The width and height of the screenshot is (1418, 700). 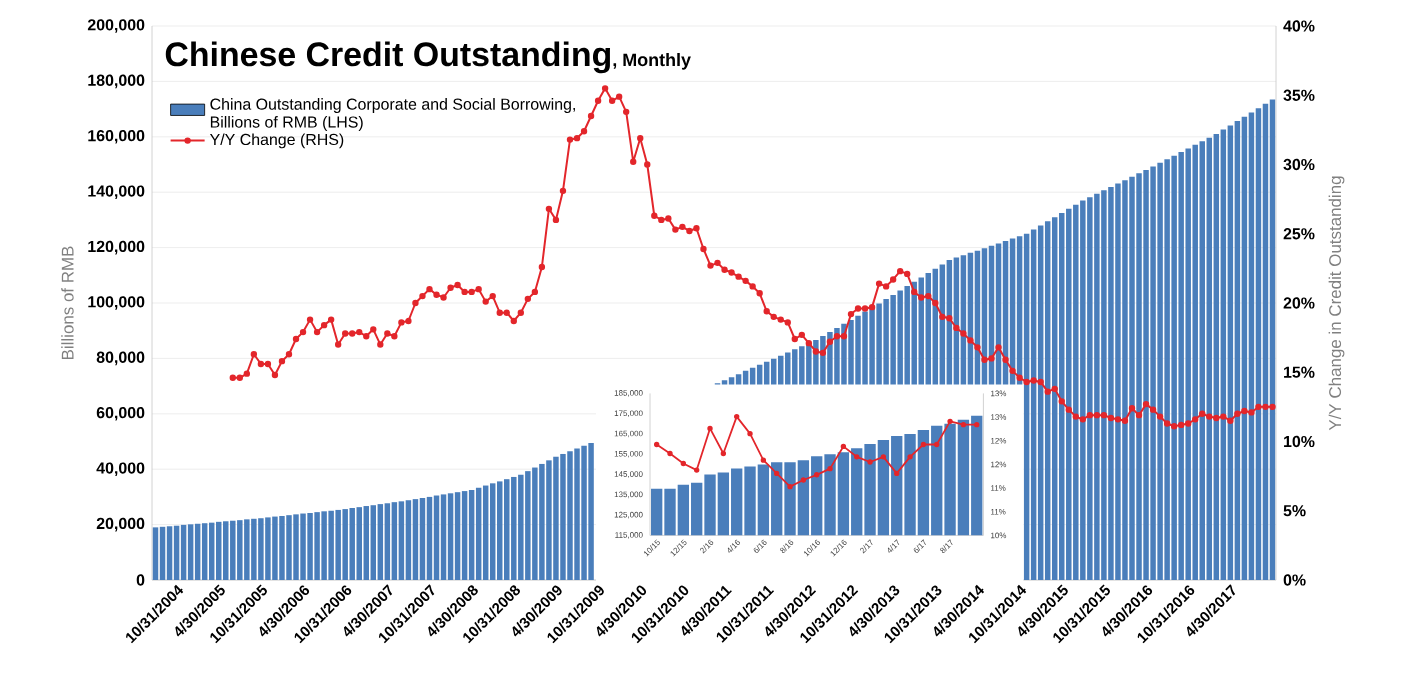 I want to click on chart-title: Chinese Credit Outstanding, so click(x=388, y=57).